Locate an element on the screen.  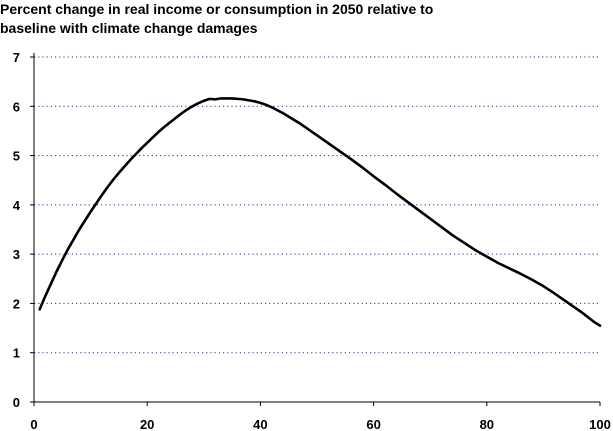
y-tick-label-6: 6 is located at coordinates (16, 106).